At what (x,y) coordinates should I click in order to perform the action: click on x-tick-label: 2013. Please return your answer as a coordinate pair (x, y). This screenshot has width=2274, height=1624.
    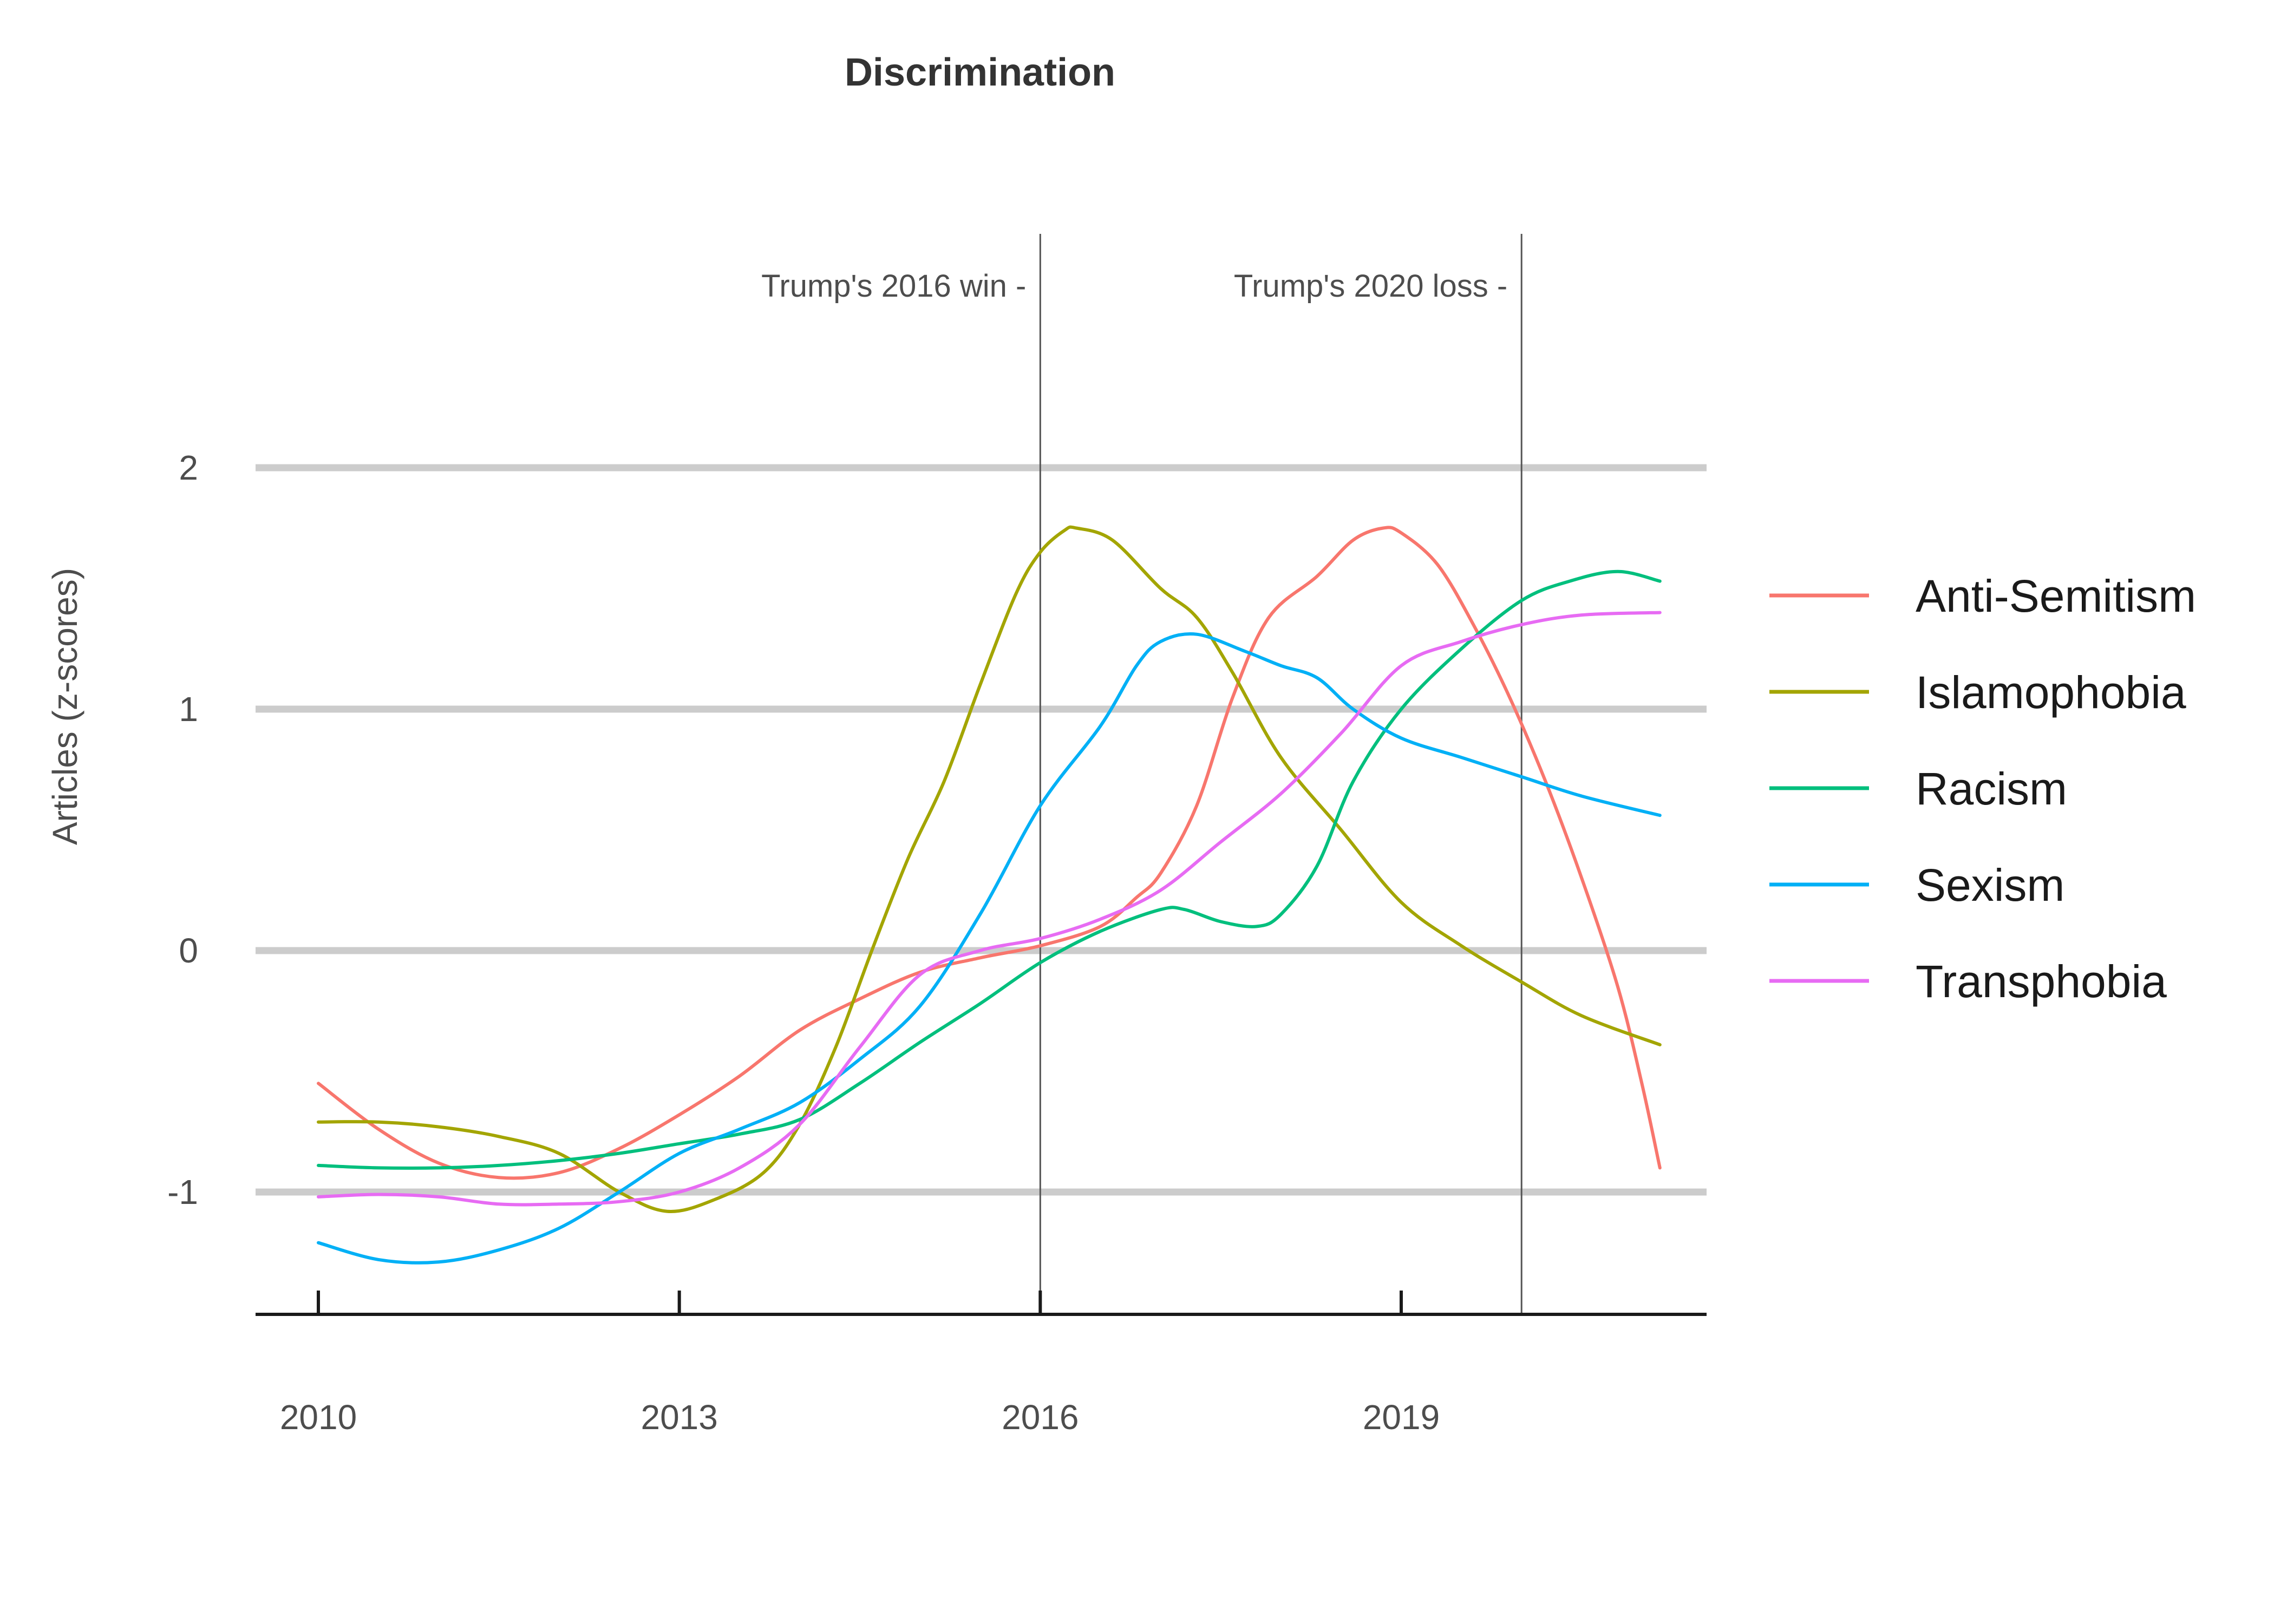
    Looking at the image, I should click on (679, 1418).